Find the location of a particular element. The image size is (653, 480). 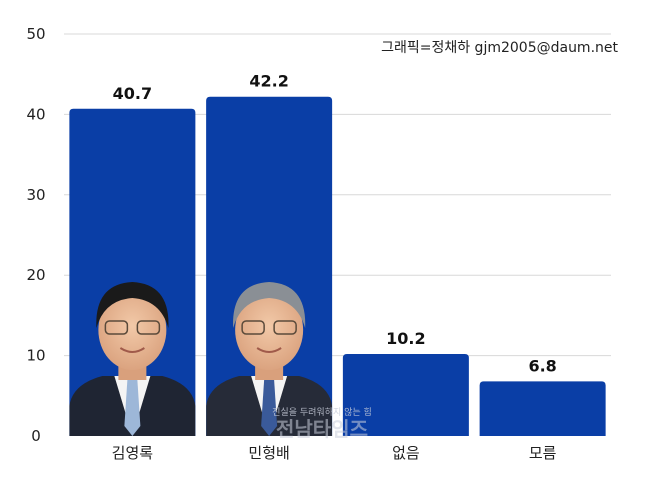

data-label: 10.2 is located at coordinates (405, 338).